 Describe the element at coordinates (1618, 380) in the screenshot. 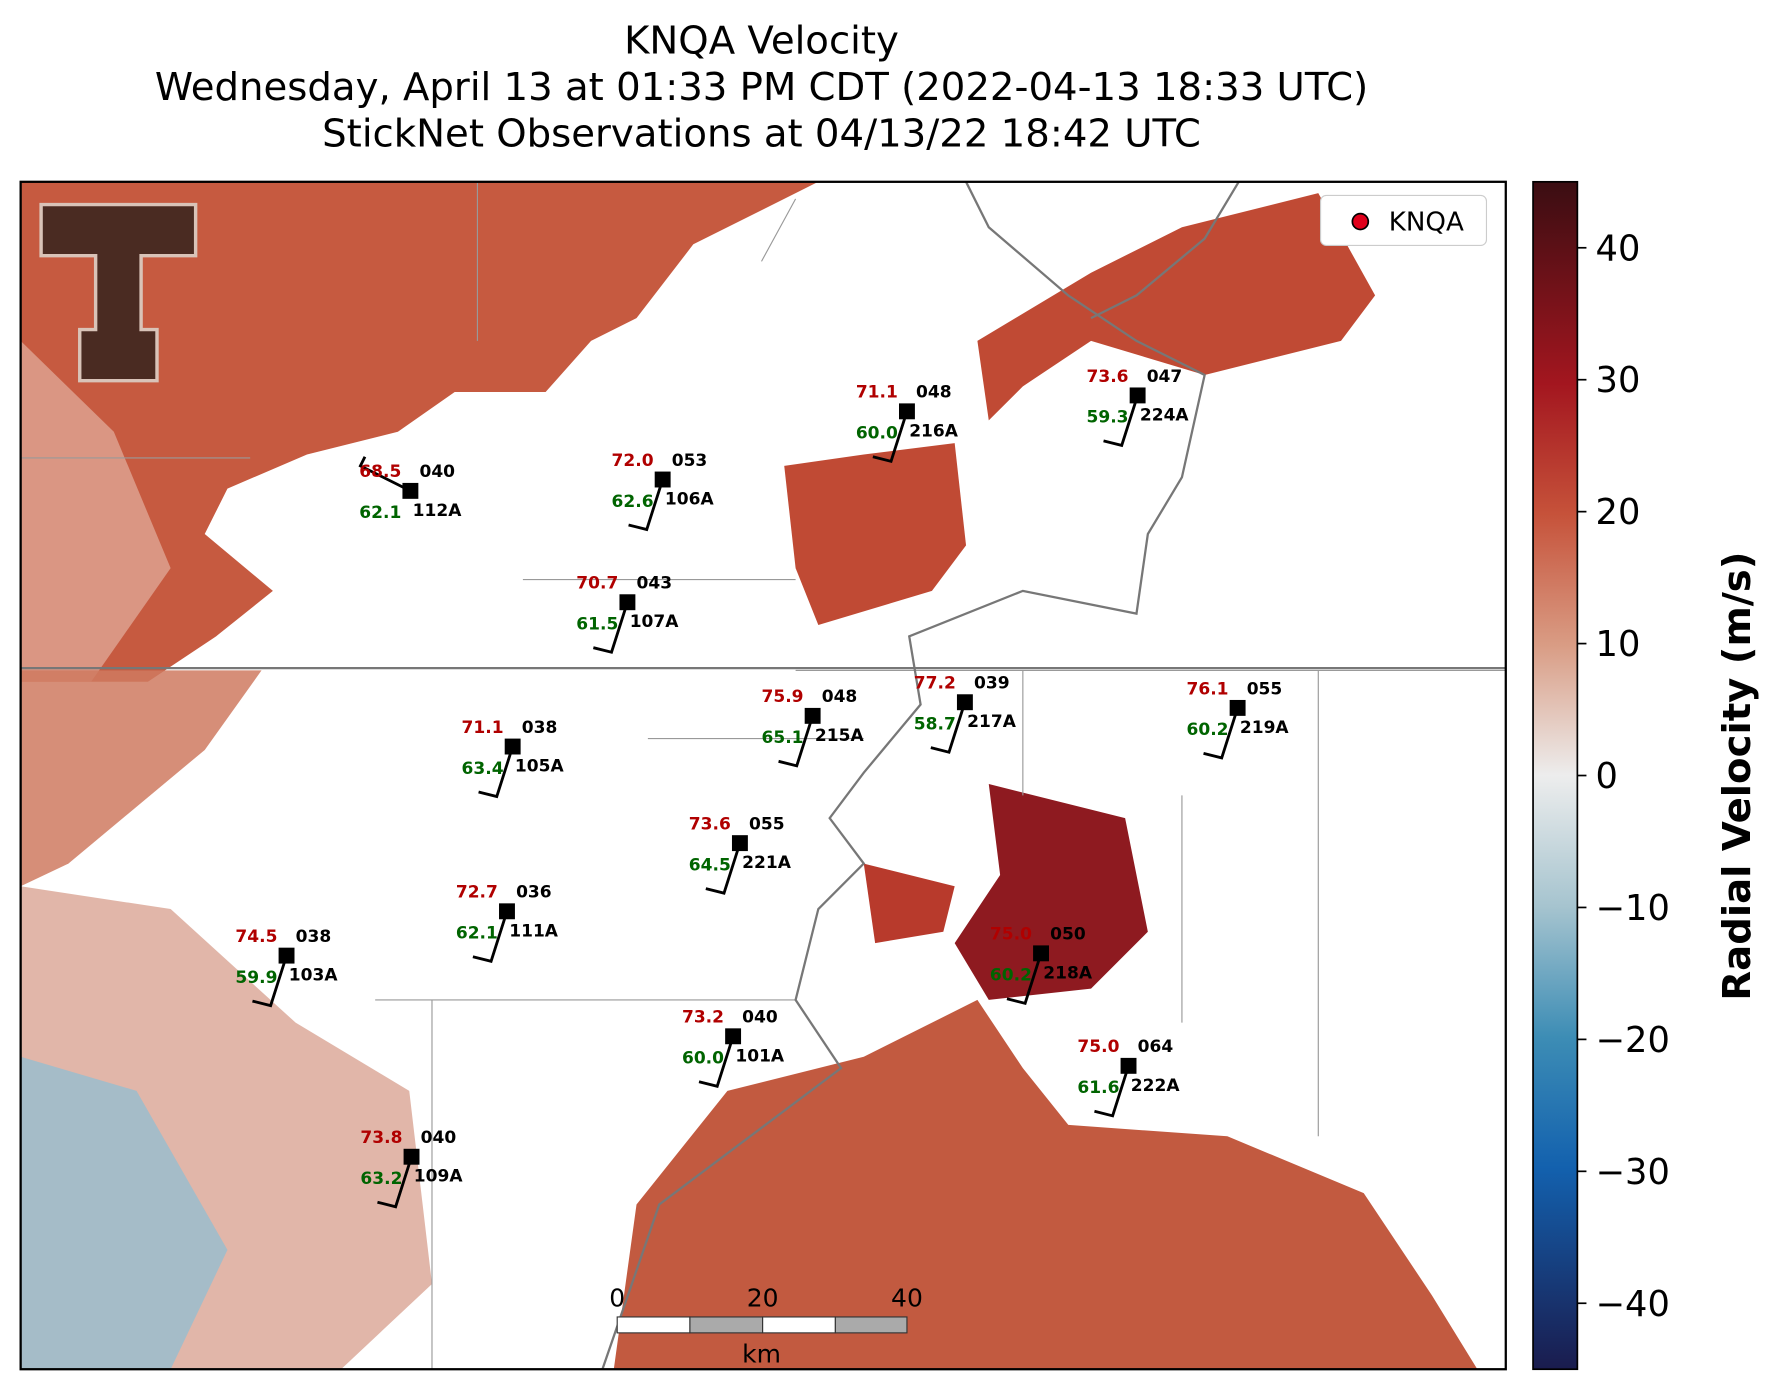

I see `colorbar-tick-label: 30` at that location.